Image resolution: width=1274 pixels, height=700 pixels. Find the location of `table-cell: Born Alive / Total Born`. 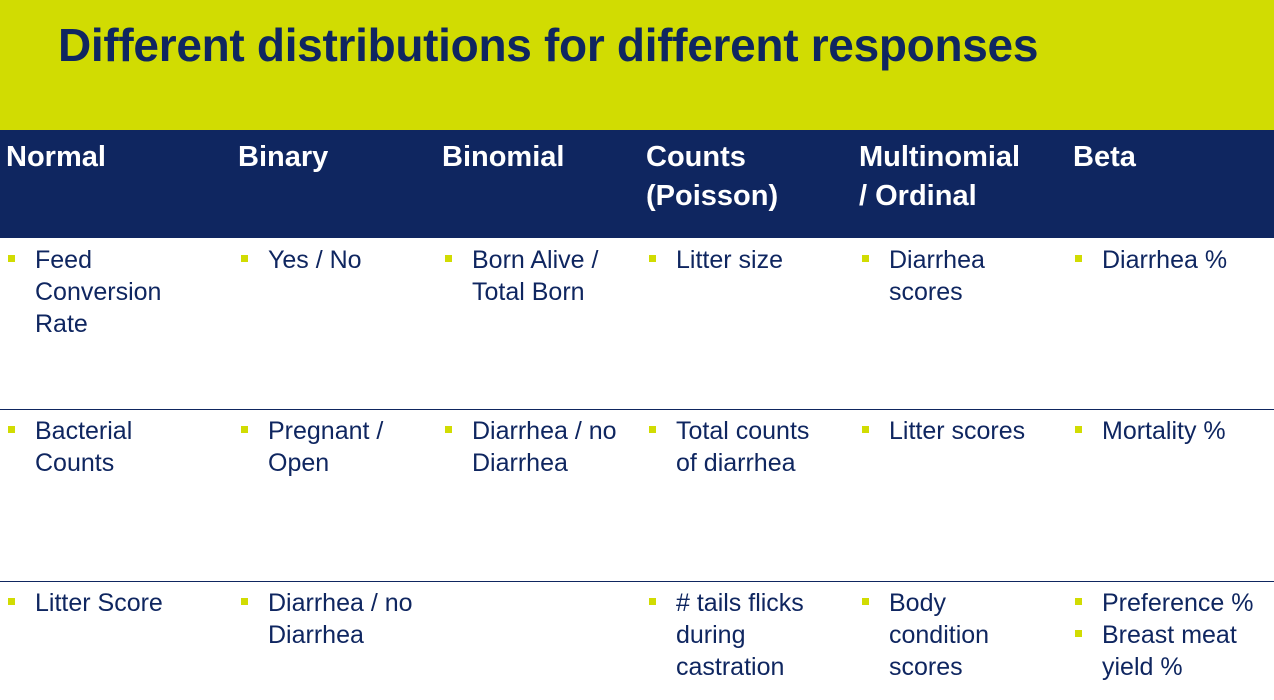

table-cell: Born Alive / Total Born is located at coordinates (535, 276).